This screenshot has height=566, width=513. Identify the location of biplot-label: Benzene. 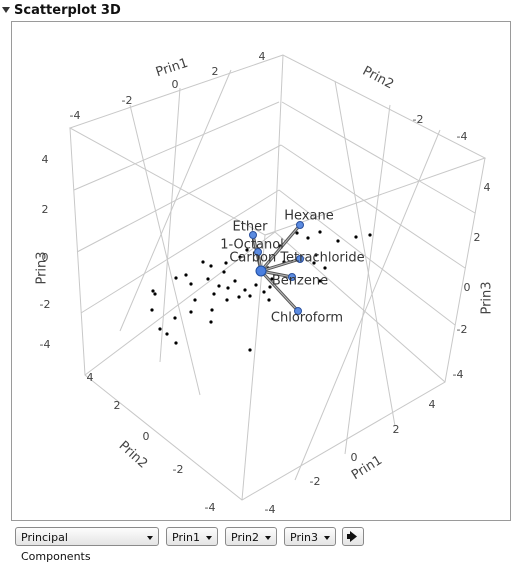
(300, 281).